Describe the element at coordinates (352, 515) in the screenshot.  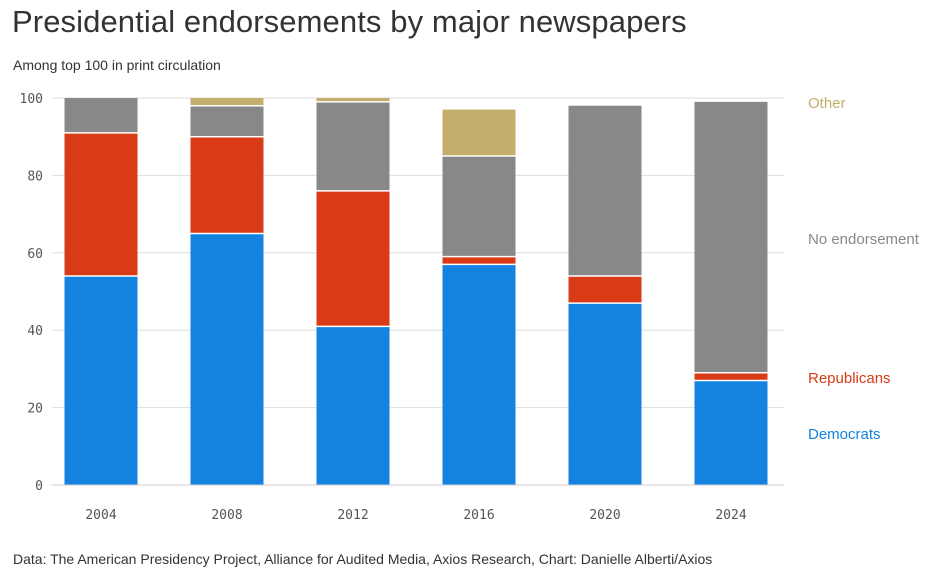
I see `x-tick-label: 2012` at that location.